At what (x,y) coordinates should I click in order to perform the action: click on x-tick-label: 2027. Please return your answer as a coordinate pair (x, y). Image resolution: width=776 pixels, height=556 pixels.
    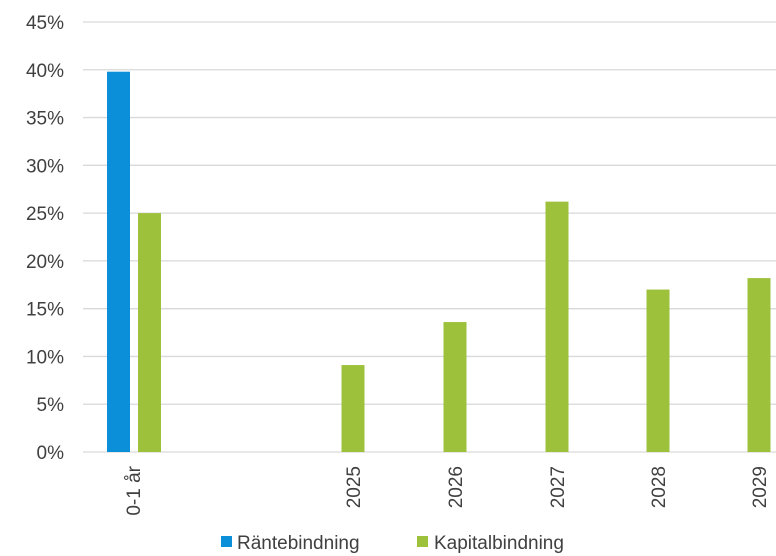
    Looking at the image, I should click on (558, 487).